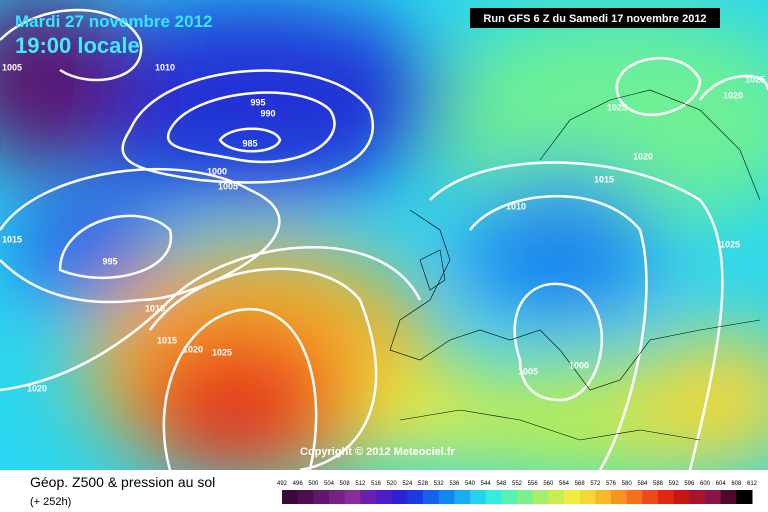 Image resolution: width=768 pixels, height=512 pixels. I want to click on colorbar-tick-label: 556, so click(533, 484).